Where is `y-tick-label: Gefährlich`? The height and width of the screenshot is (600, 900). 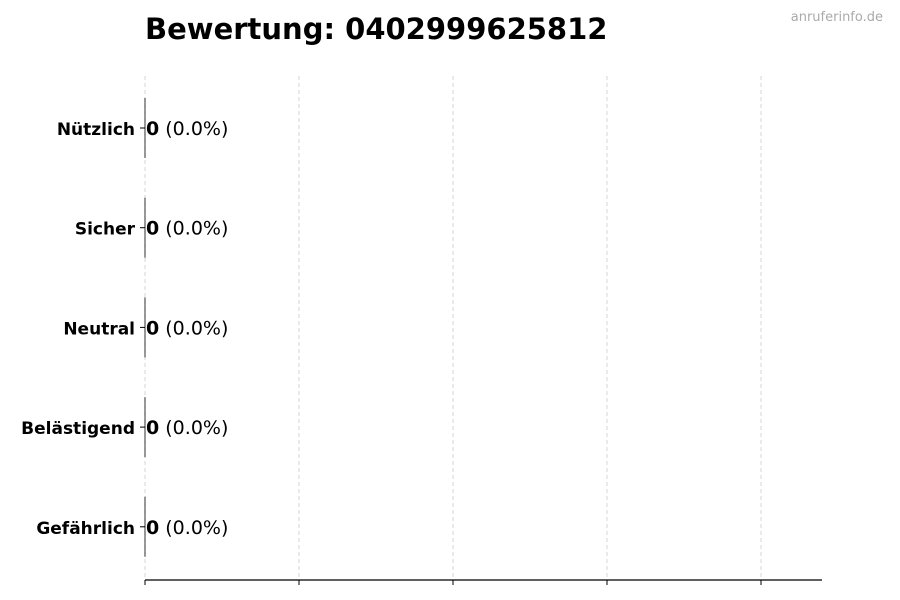 y-tick-label: Gefährlich is located at coordinates (85, 529).